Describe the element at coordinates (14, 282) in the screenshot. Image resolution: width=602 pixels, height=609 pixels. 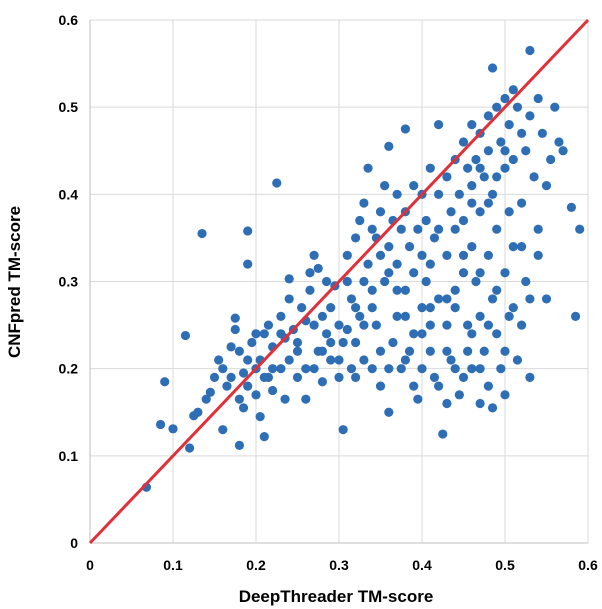
I see `y-axis-title: CNFpred TM-score` at that location.